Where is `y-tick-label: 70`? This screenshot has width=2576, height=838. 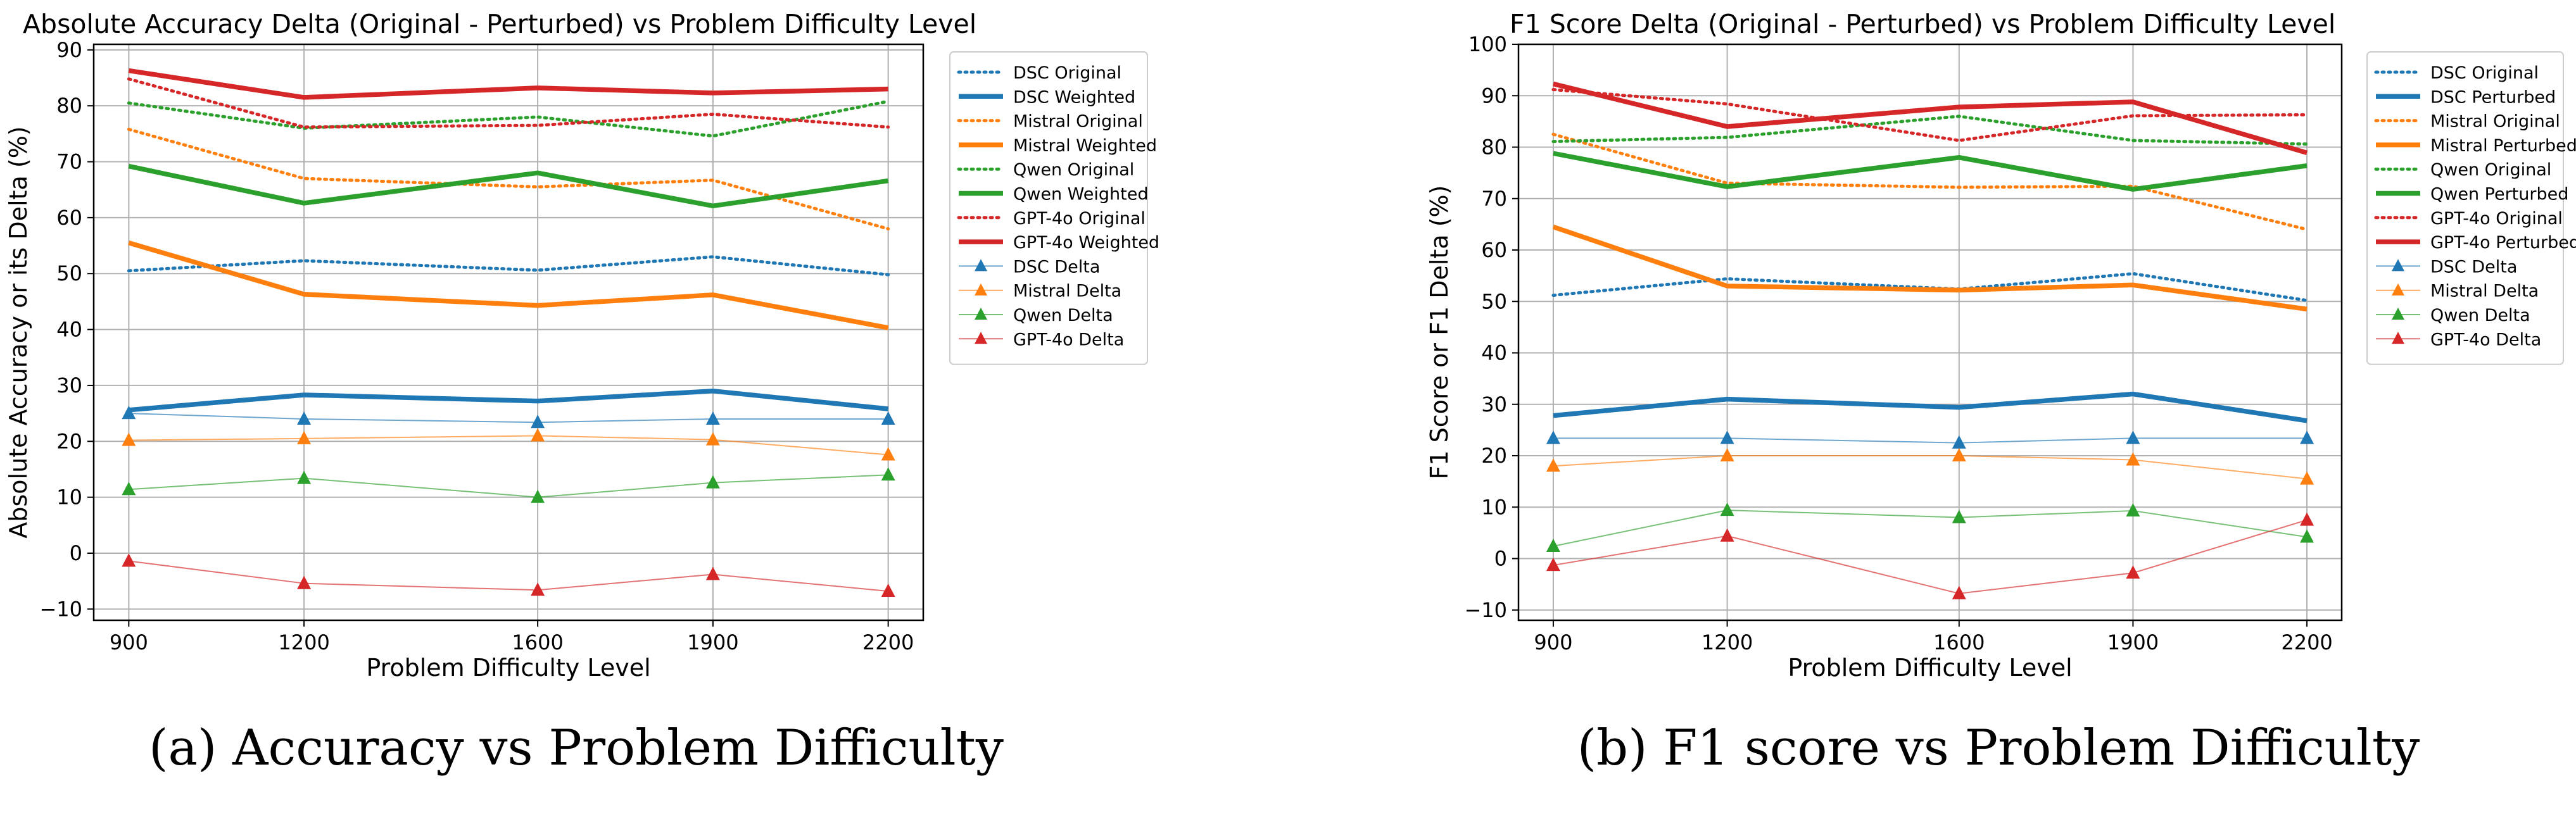 y-tick-label: 70 is located at coordinates (69, 162).